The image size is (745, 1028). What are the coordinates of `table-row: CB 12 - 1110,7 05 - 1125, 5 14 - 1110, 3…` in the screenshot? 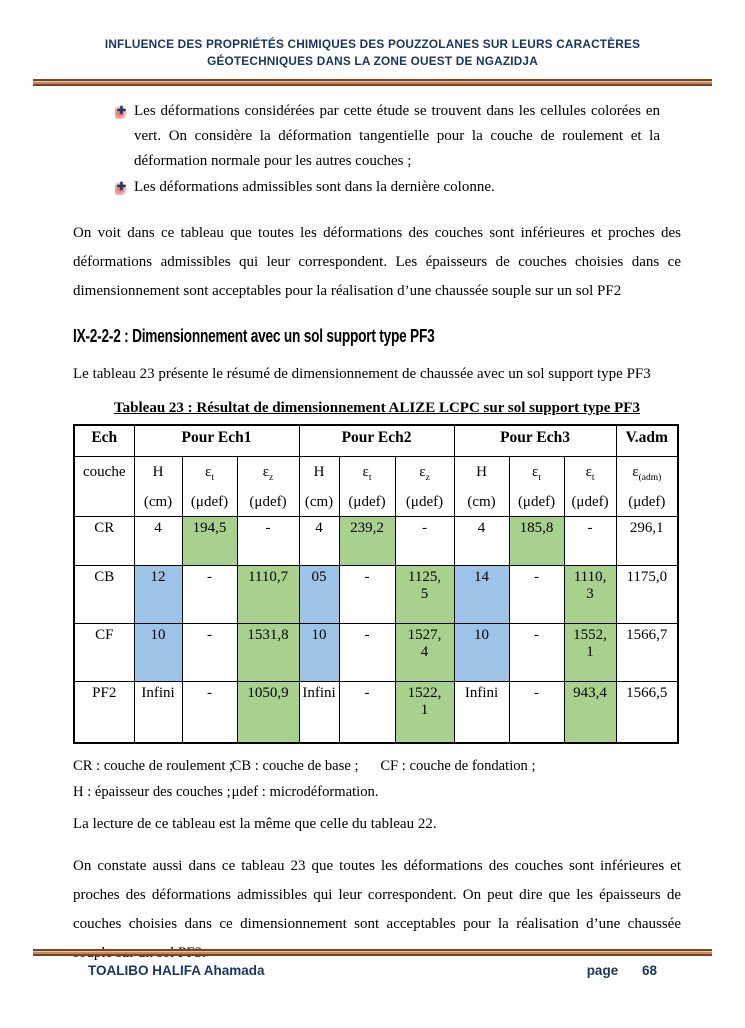 It's located at (376, 594).